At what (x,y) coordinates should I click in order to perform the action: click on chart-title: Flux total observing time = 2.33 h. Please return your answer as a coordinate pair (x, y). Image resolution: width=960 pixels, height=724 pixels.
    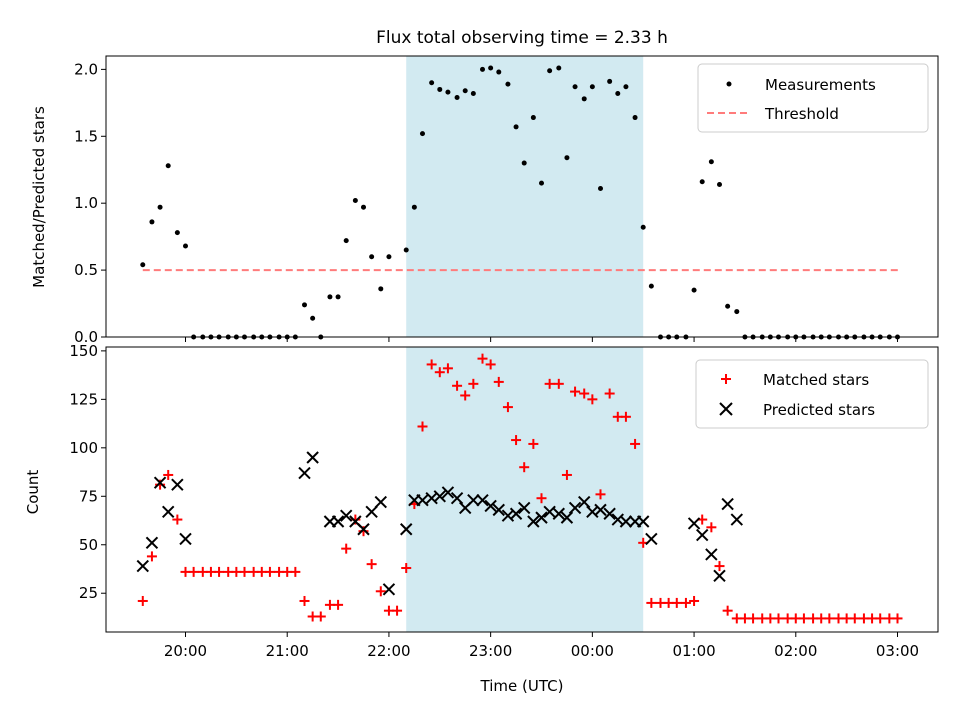
    Looking at the image, I should click on (522, 38).